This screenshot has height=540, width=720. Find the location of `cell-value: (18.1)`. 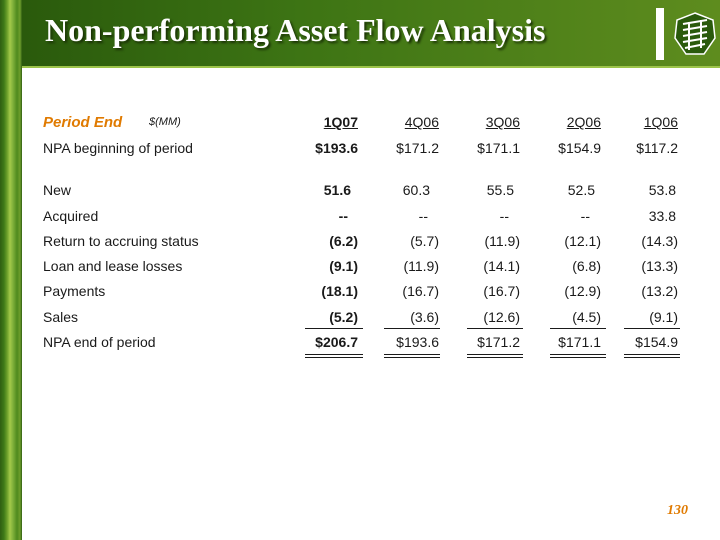

cell-value: (18.1) is located at coordinates (339, 291).